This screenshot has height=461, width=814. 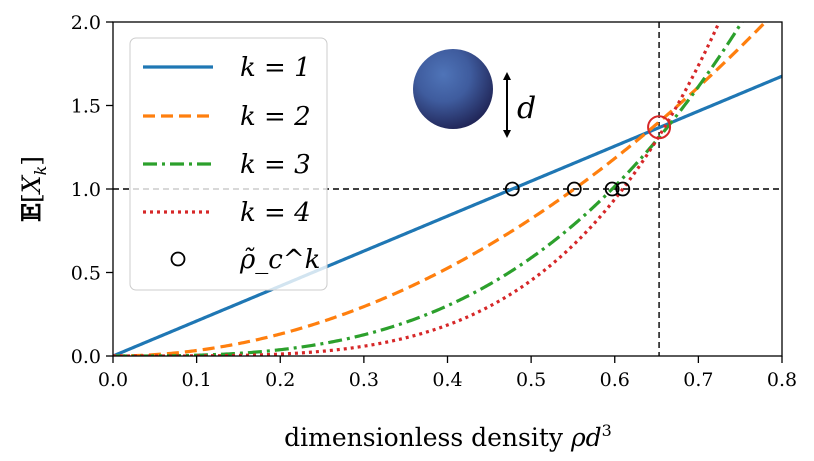 I want to click on x-tick-label: 0.6, so click(x=615, y=380).